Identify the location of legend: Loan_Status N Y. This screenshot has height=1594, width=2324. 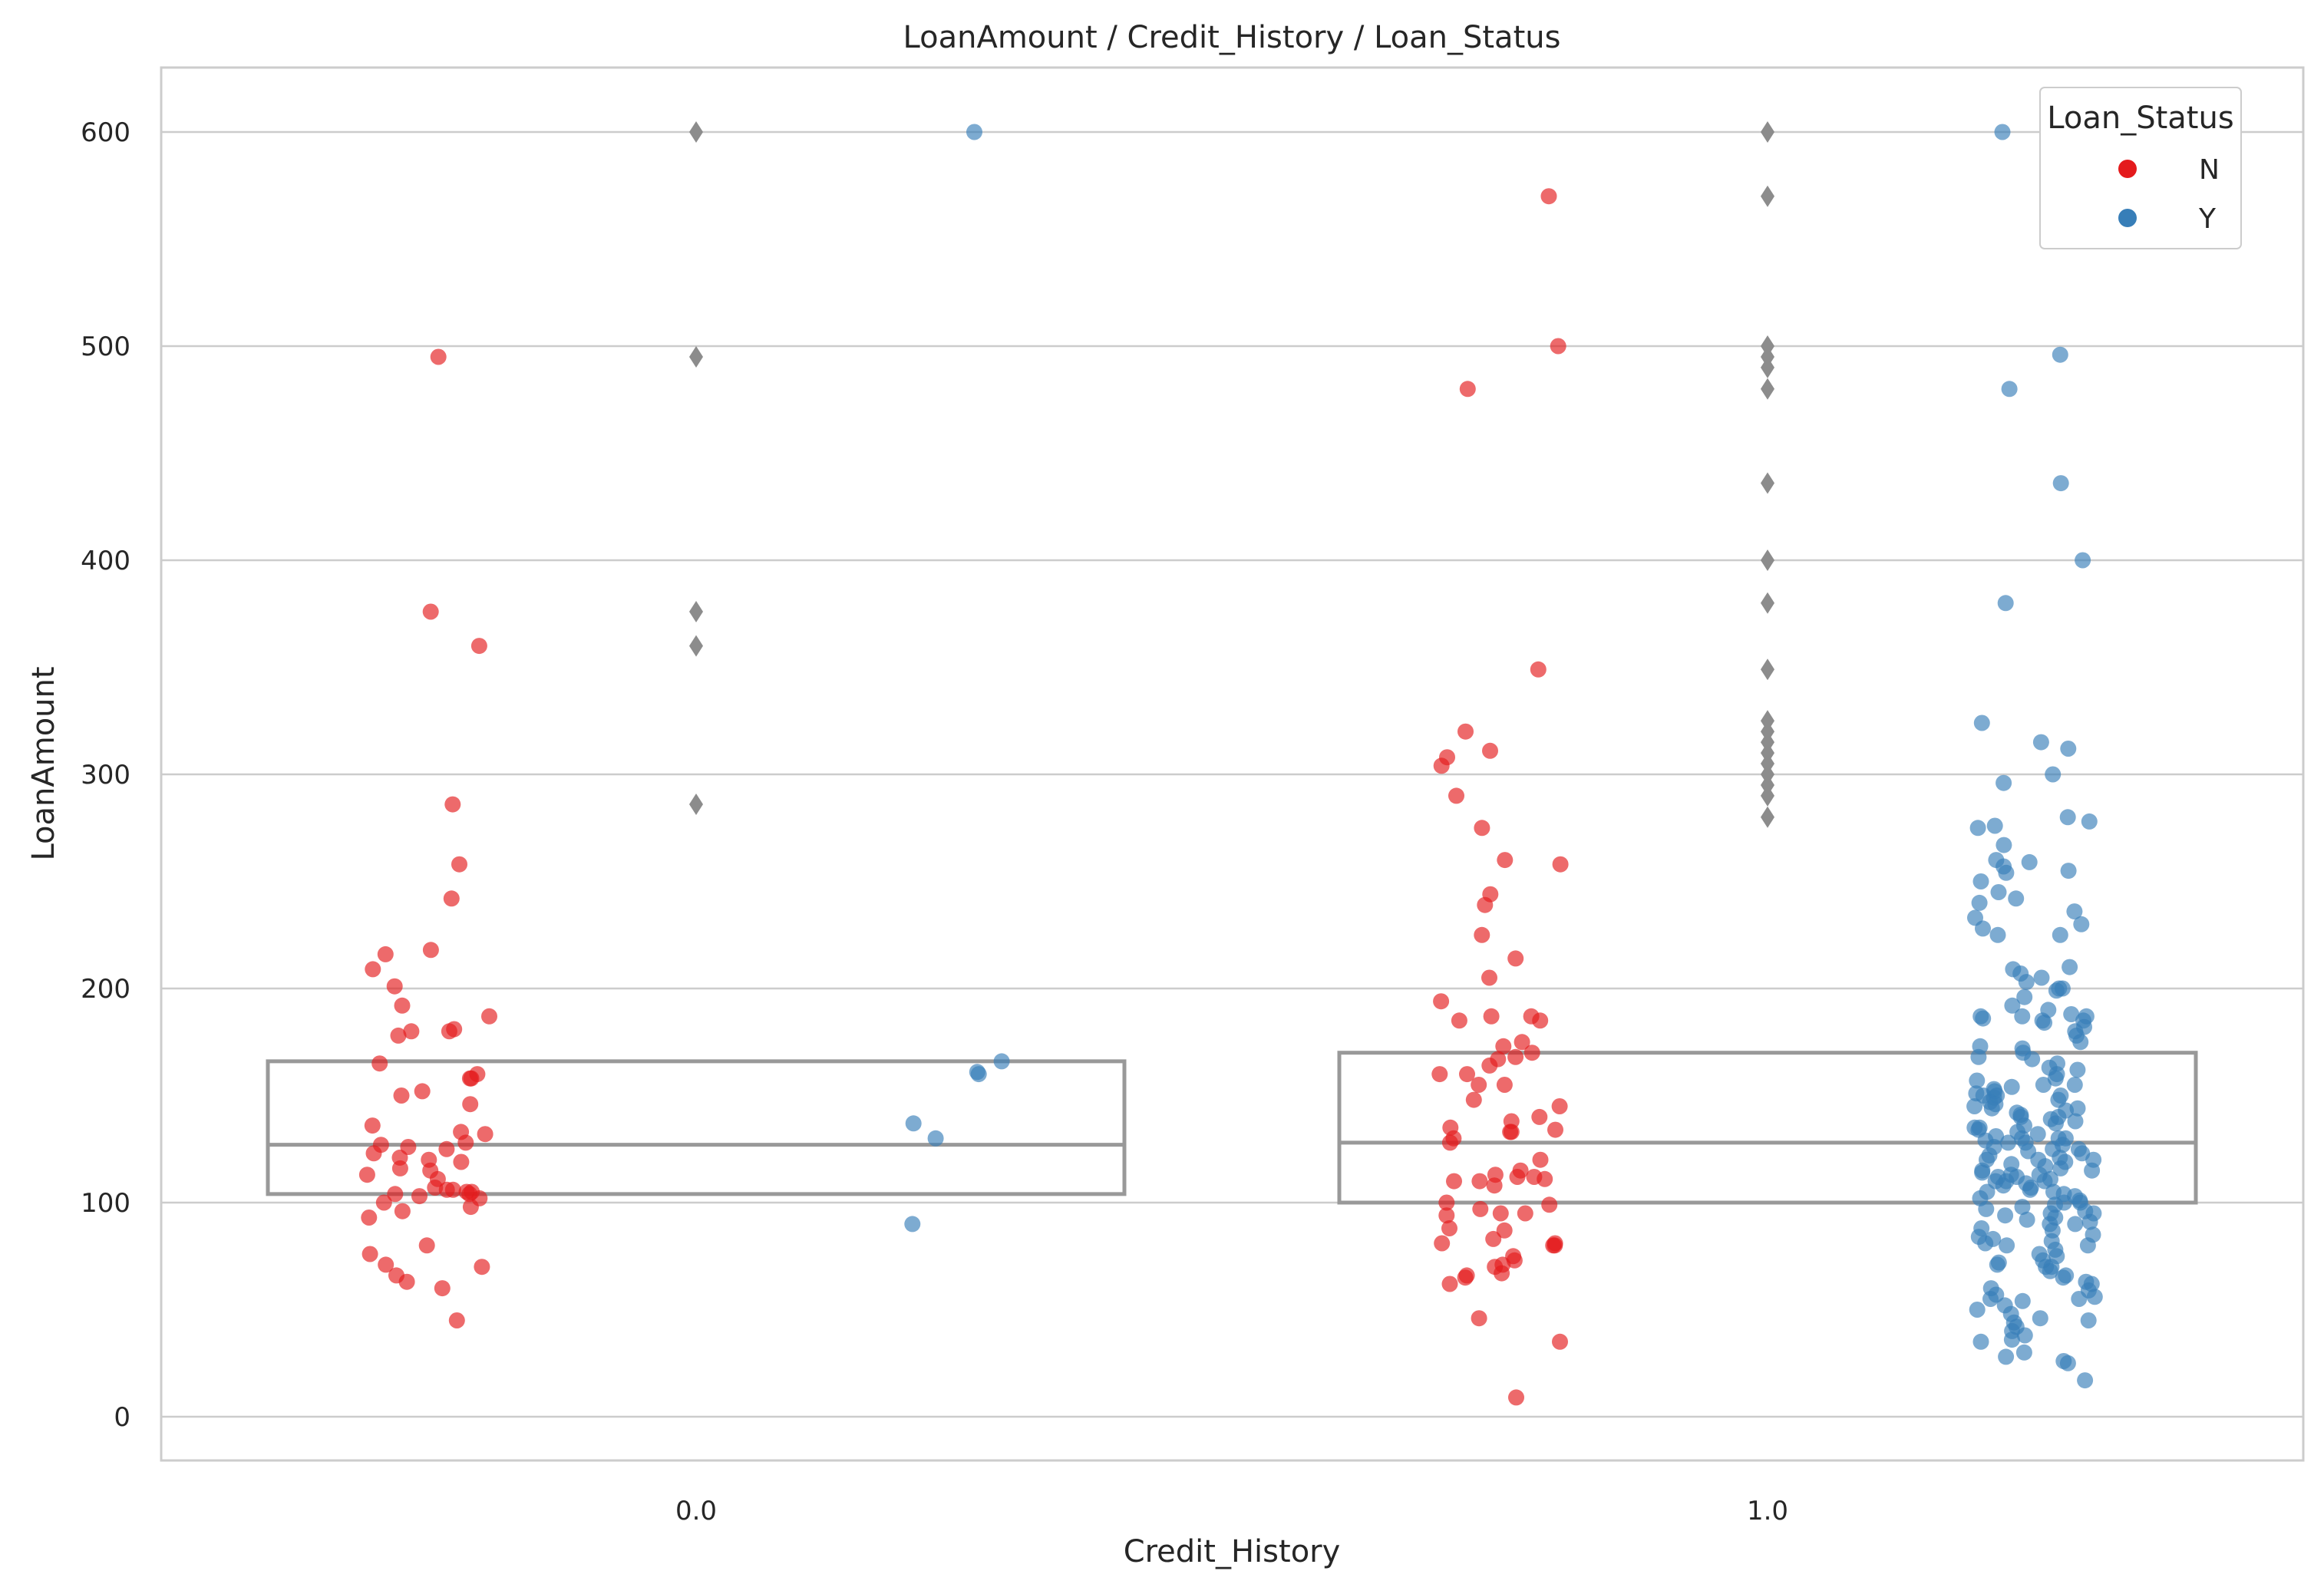
(2140, 168).